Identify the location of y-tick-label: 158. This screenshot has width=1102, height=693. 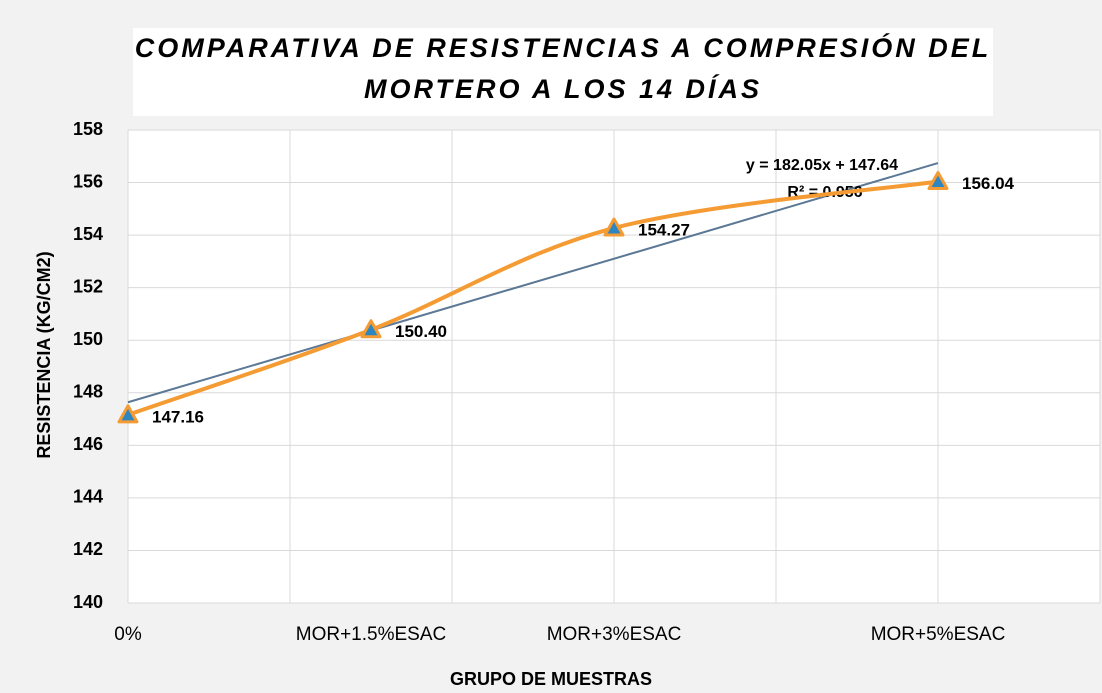
(88, 129).